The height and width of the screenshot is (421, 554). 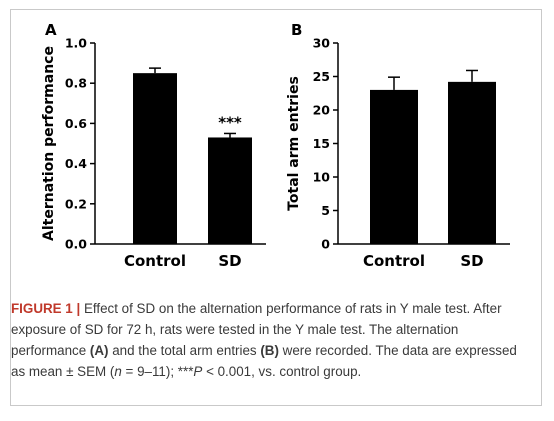 What do you see at coordinates (322, 110) in the screenshot?
I see `panel-b-ytick-label: 20` at bounding box center [322, 110].